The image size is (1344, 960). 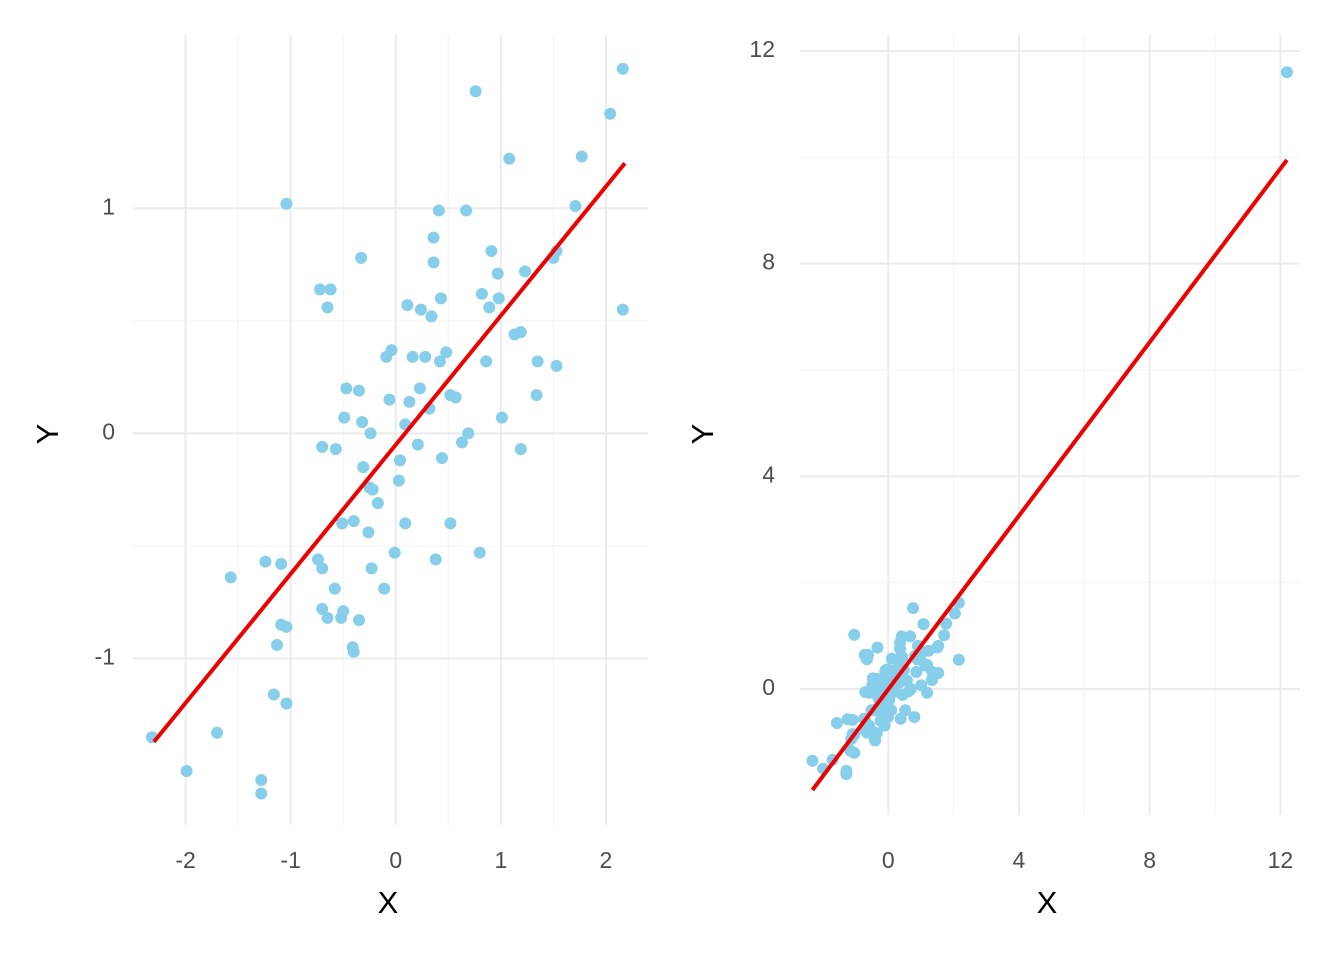 I want to click on y-tick-label: 1, so click(x=108, y=206).